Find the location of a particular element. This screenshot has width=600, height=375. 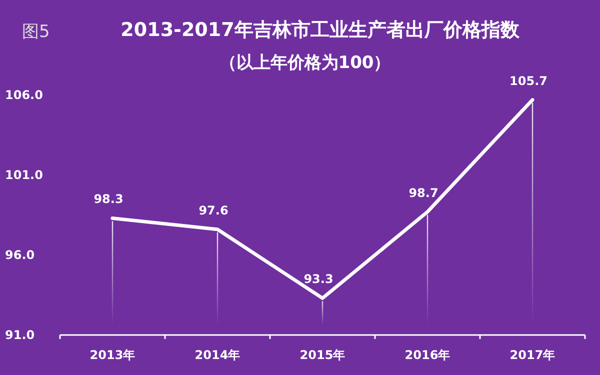

data-label: 98.3 is located at coordinates (109, 199).